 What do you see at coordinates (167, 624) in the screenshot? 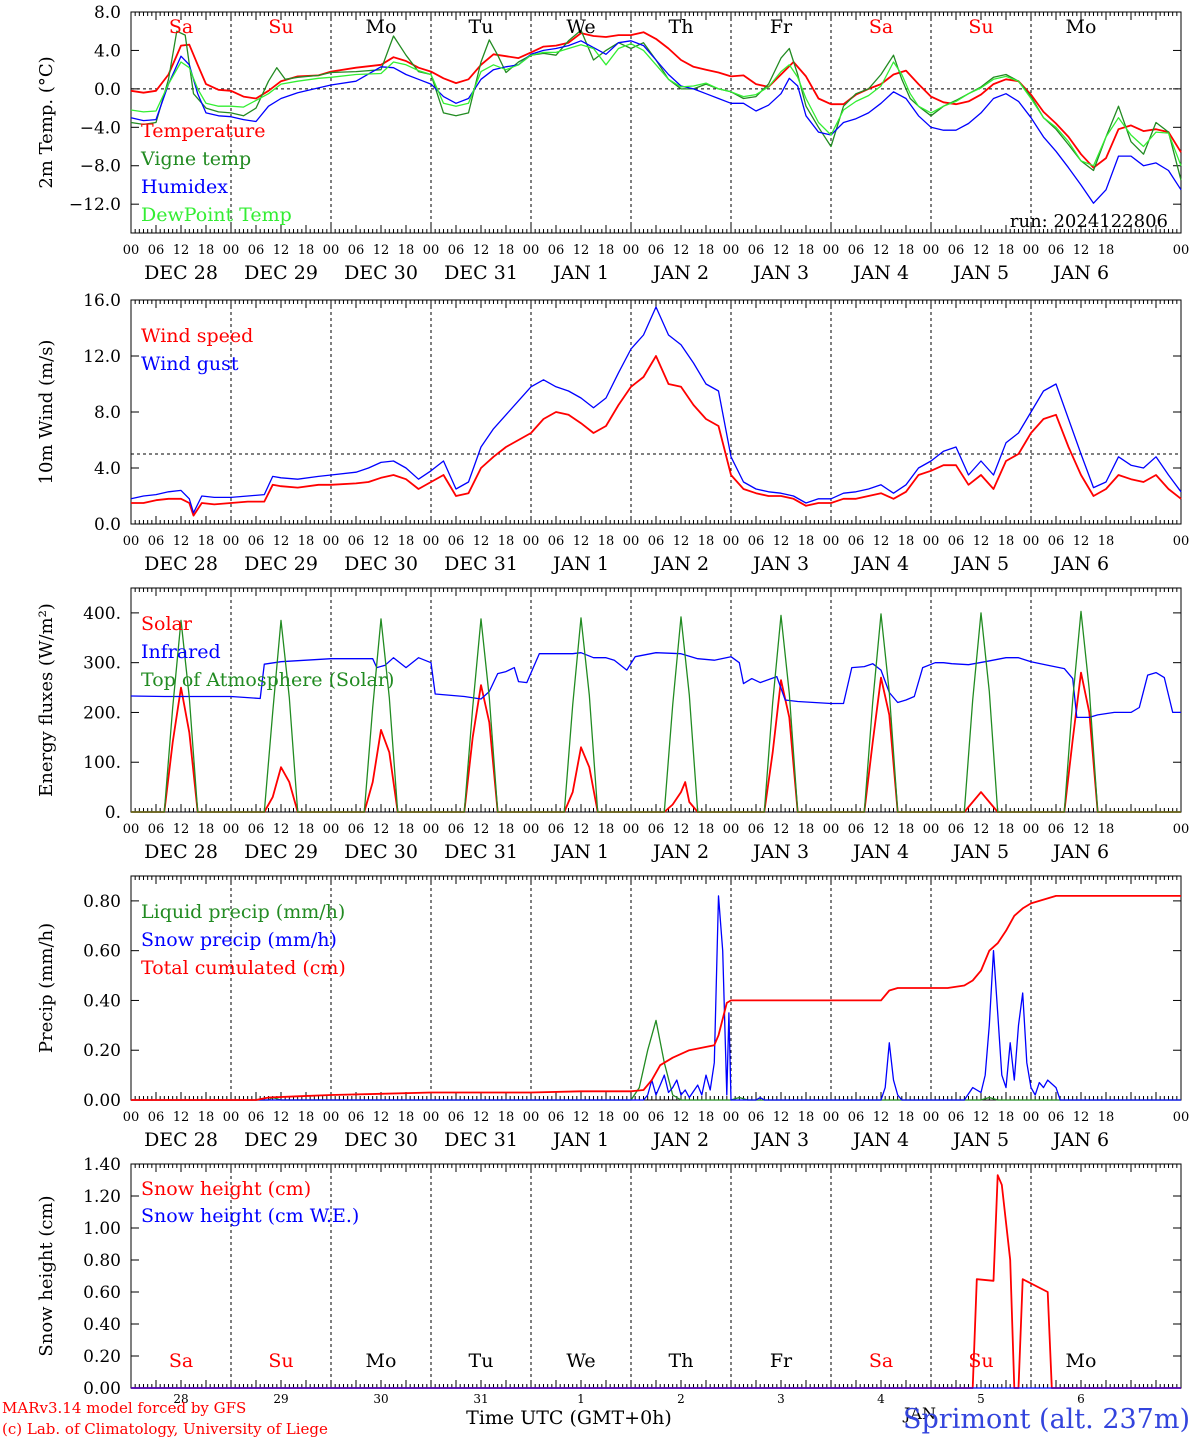
I see `legend-entry: Solar` at bounding box center [167, 624].